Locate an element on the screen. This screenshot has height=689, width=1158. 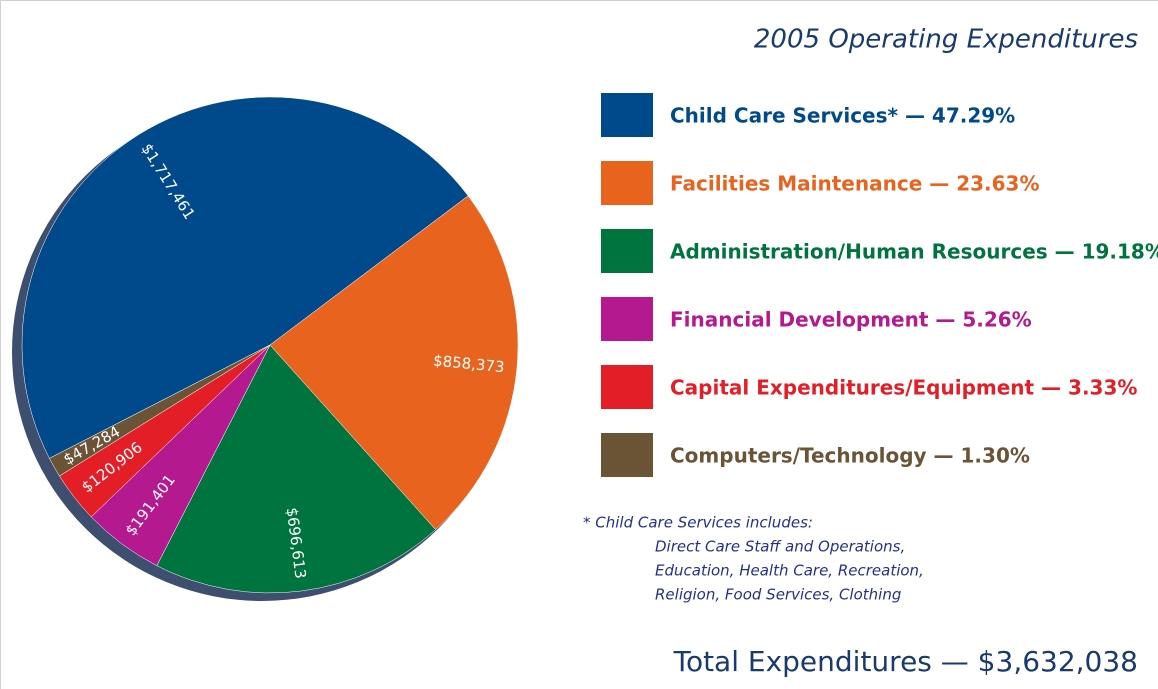
legend-label: Capital Expenditures/Equipment — 3.33% is located at coordinates (903, 388).